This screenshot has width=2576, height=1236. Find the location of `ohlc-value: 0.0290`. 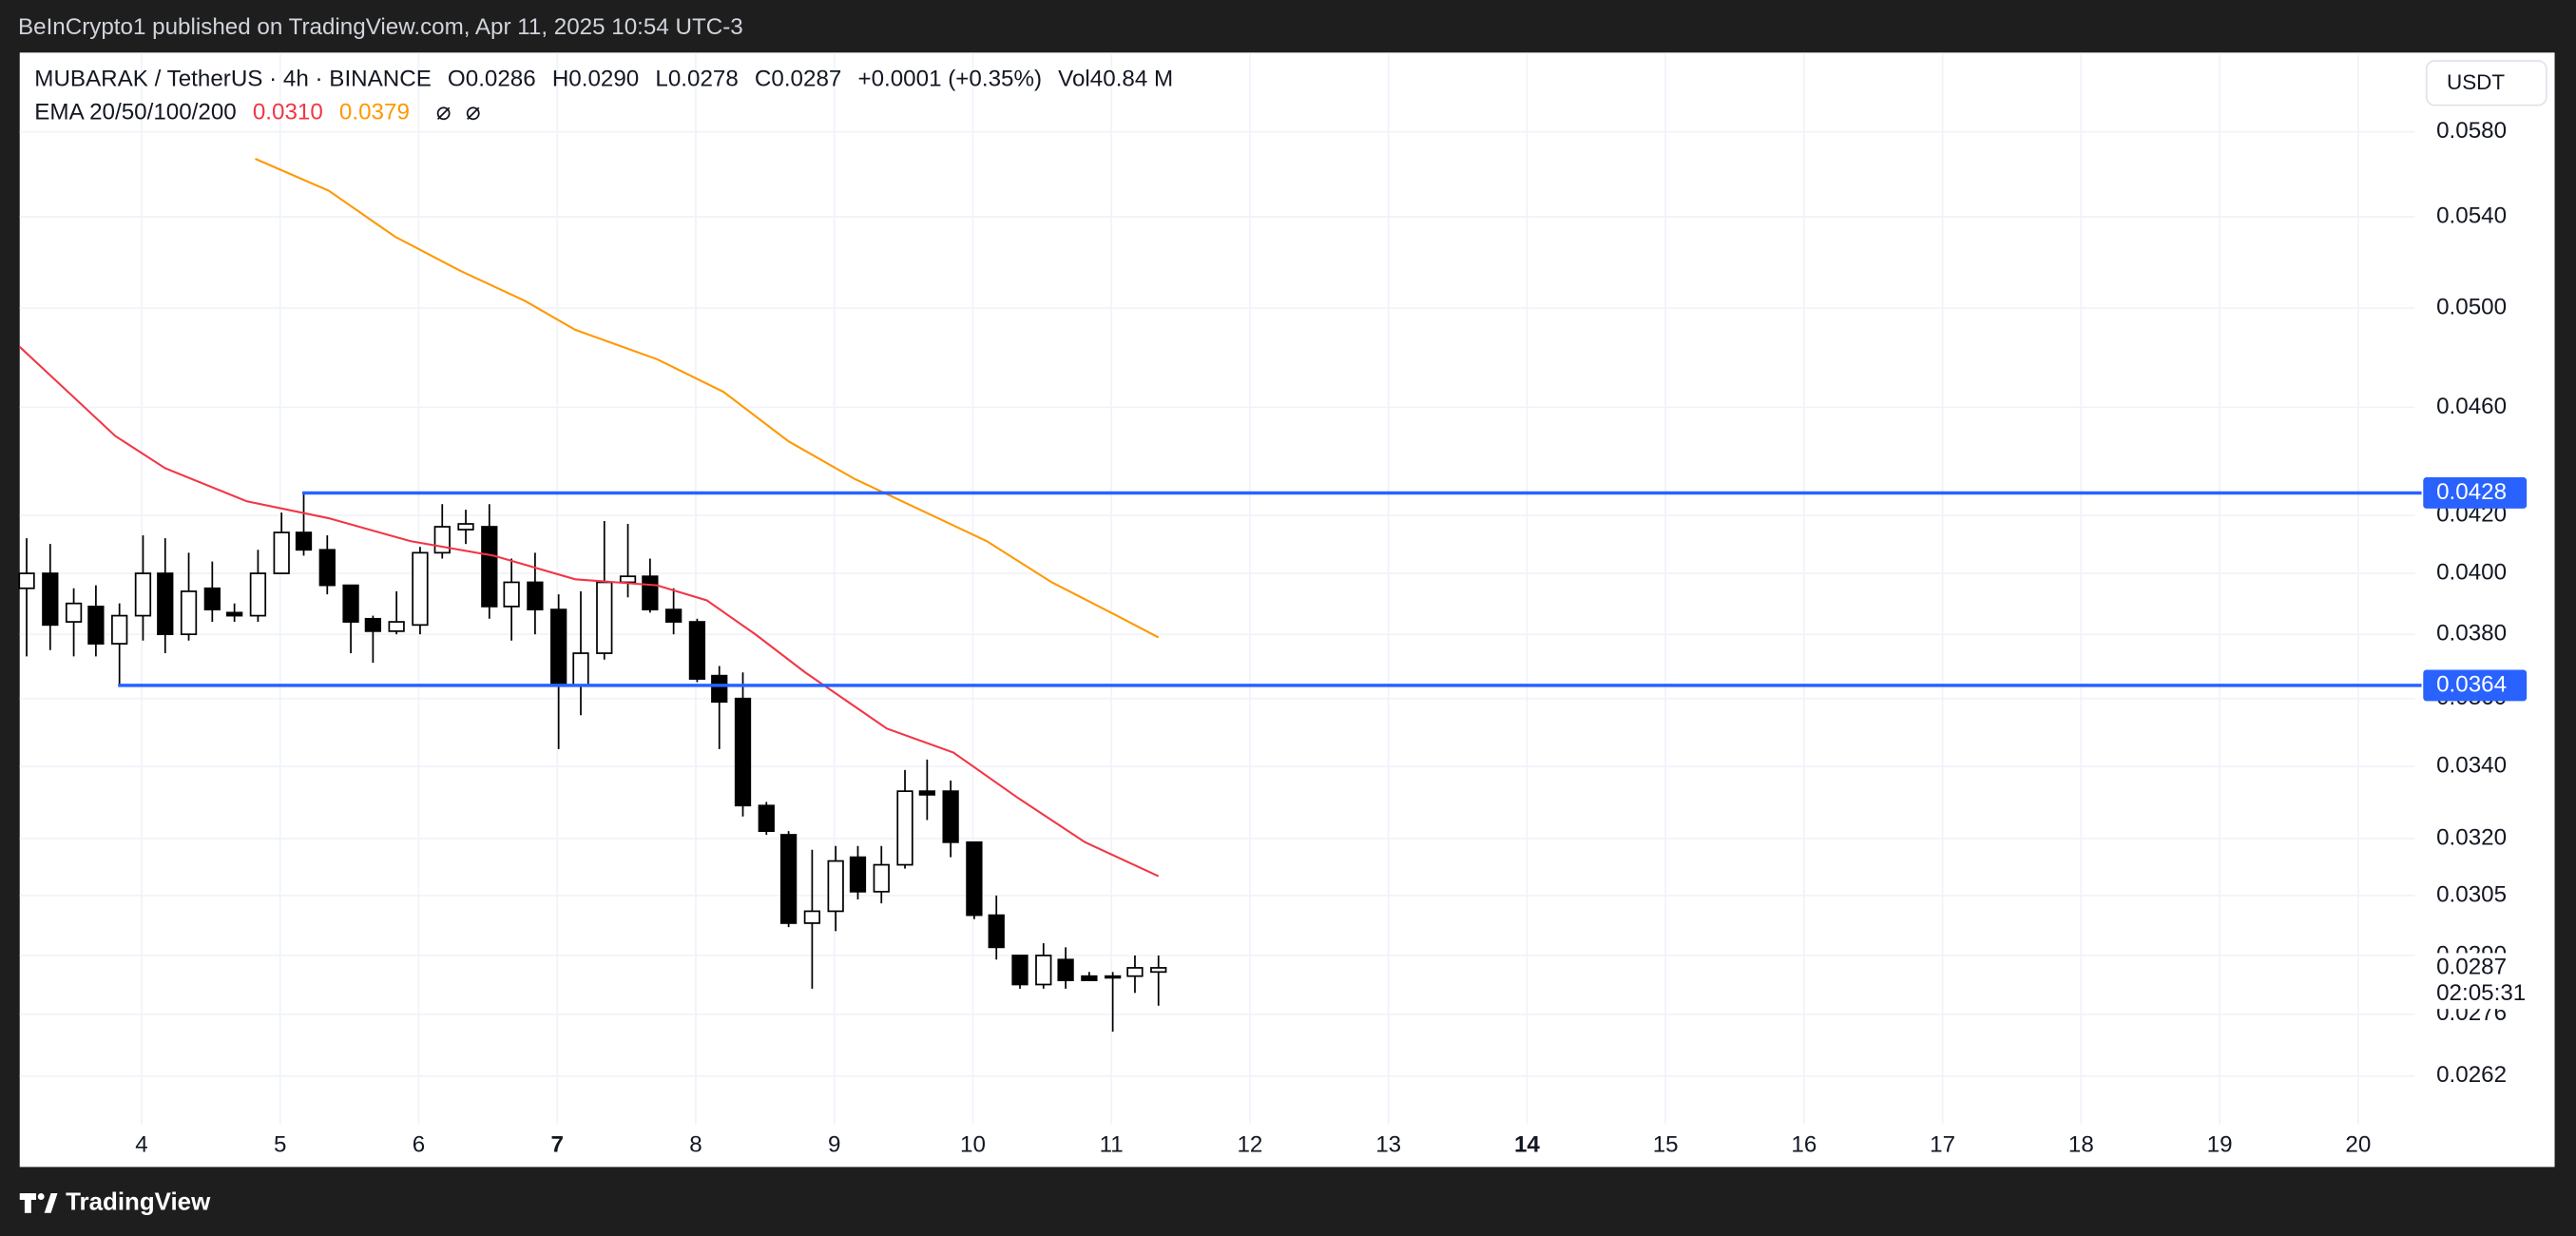

ohlc-value: 0.0290 is located at coordinates (603, 80).